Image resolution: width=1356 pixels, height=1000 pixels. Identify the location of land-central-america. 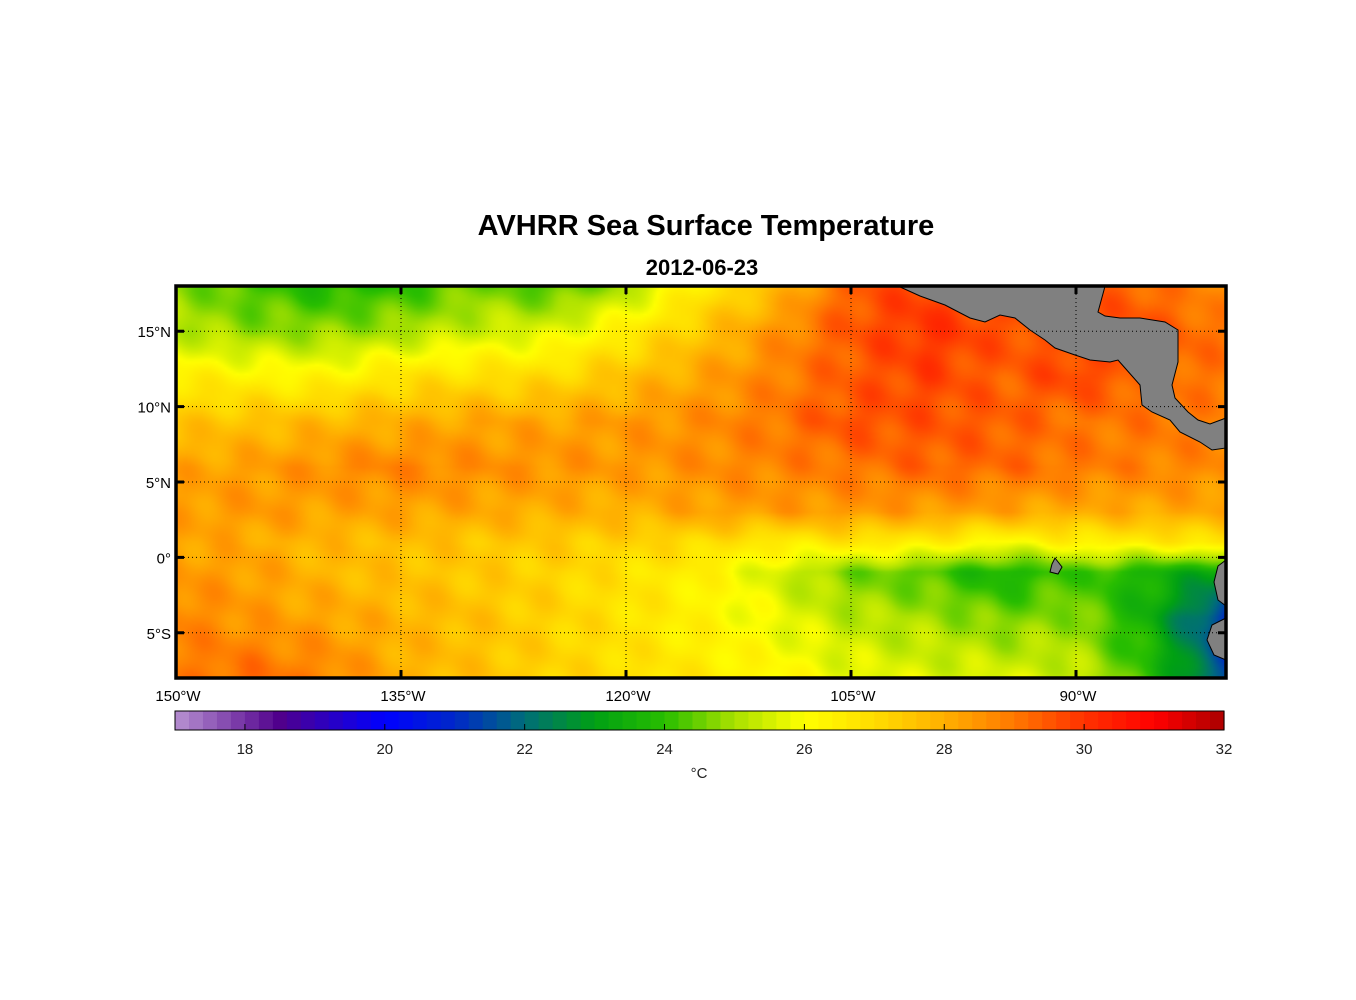
(1062, 368).